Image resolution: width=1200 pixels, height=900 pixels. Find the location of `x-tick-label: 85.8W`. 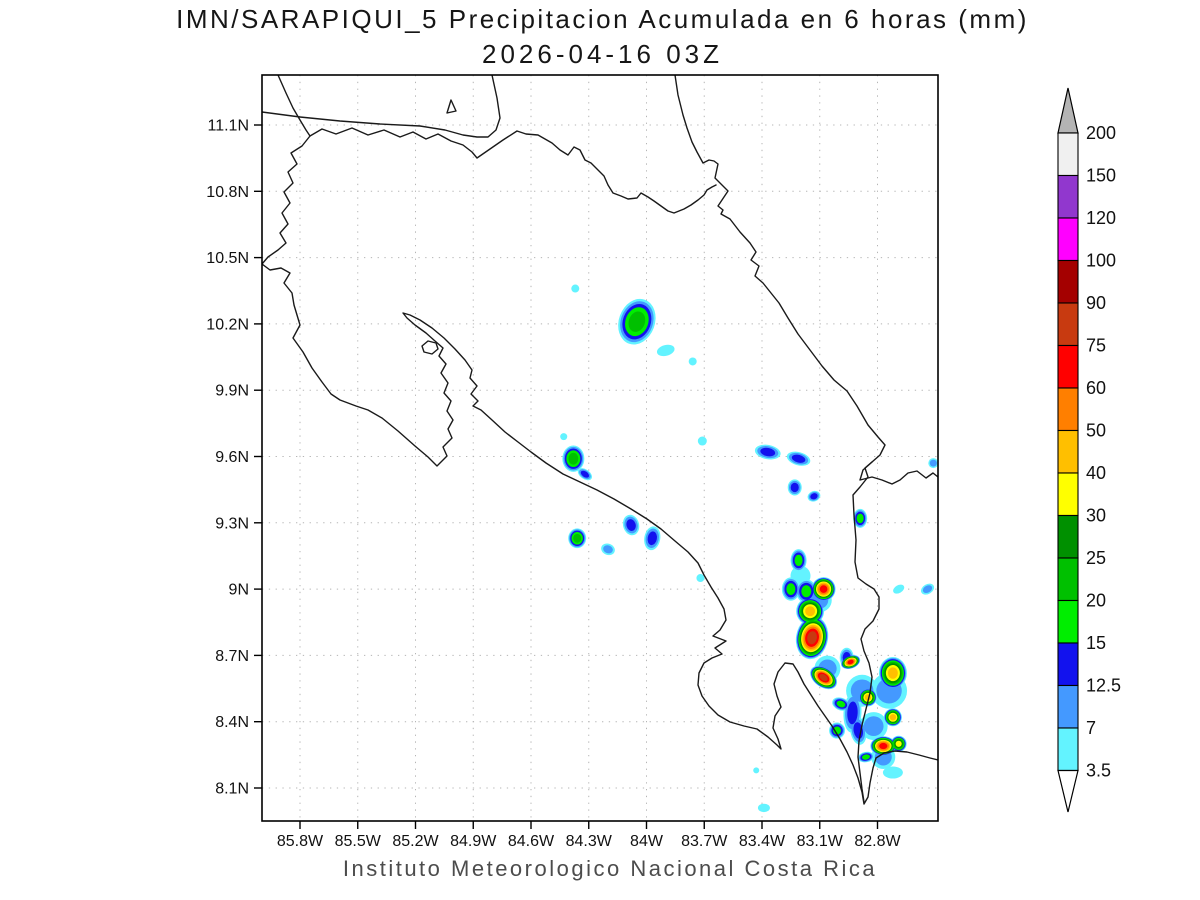

x-tick-label: 85.8W is located at coordinates (300, 841).